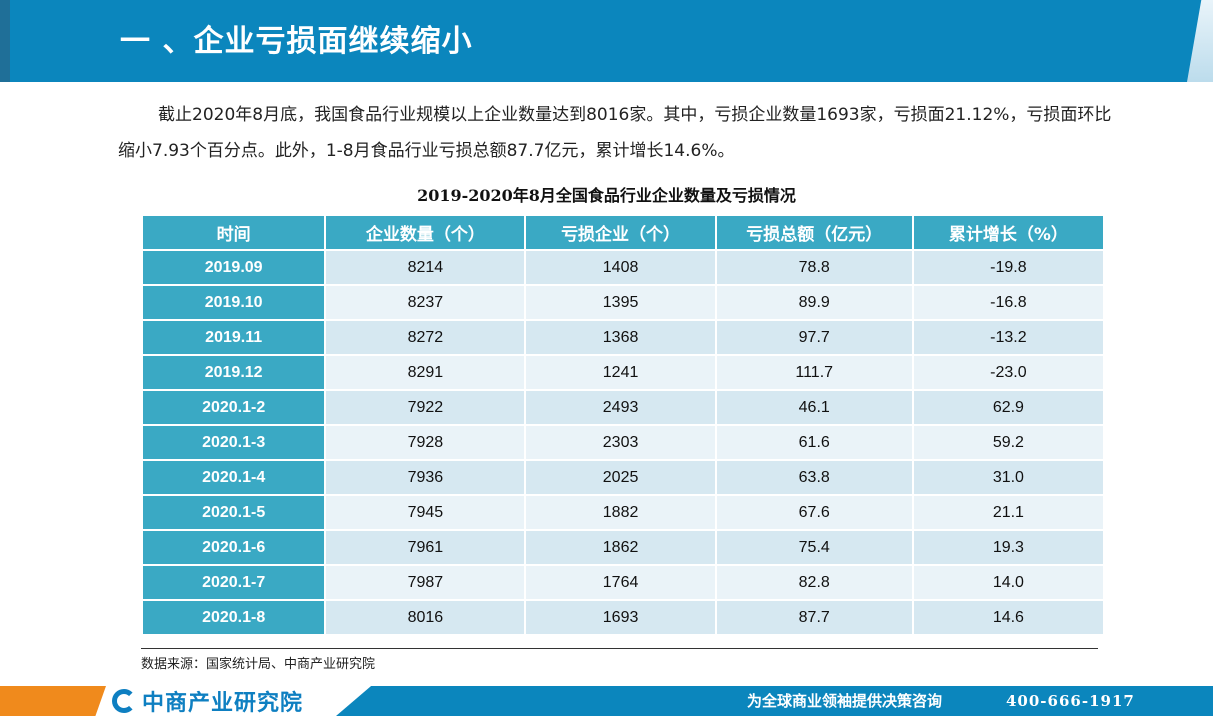  What do you see at coordinates (620, 513) in the screenshot?
I see `loss-enterprise-count-cell: 1882` at bounding box center [620, 513].